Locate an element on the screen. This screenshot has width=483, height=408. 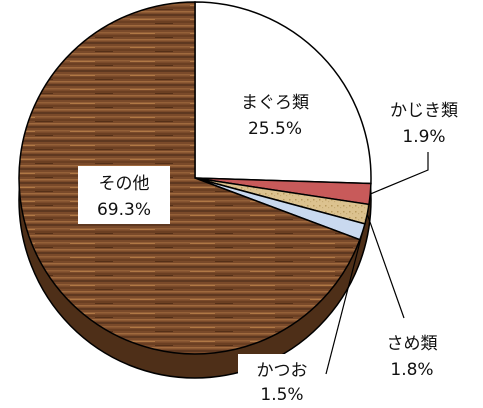
leader-same is located at coordinates (385, 266).